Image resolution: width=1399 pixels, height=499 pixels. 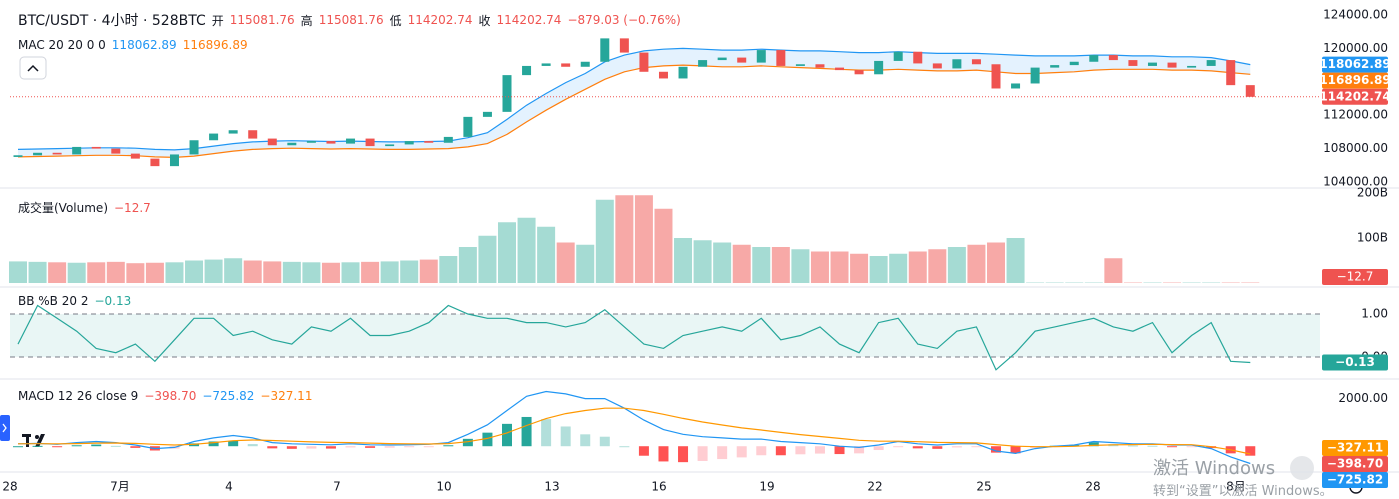 I want to click on x-tick-label: 22, so click(x=874, y=487).